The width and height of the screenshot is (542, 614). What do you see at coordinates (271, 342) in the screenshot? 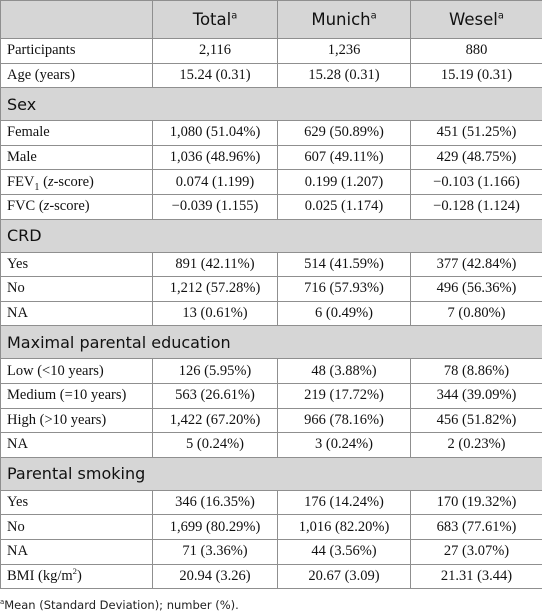
I see `section-row: Maximal parental education` at bounding box center [271, 342].